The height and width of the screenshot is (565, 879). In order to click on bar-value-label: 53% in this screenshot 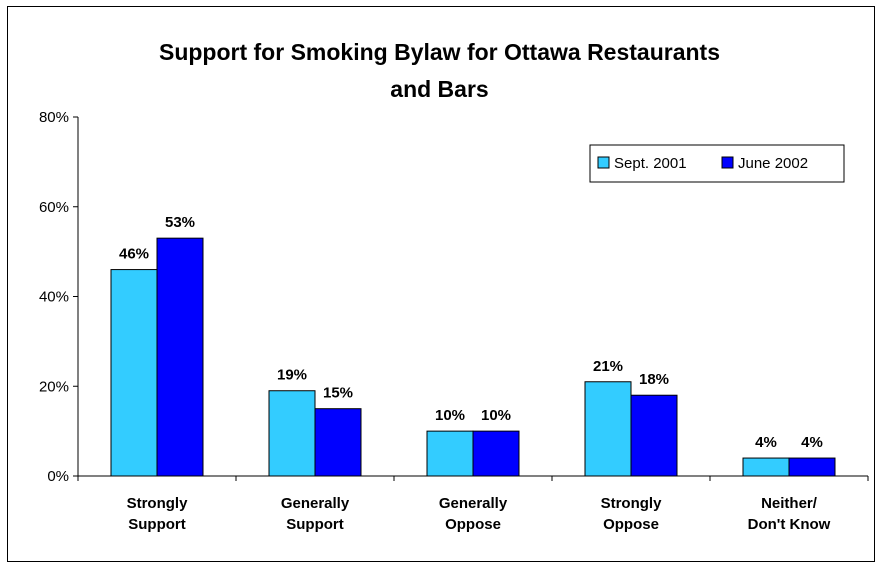, I will do `click(180, 222)`.